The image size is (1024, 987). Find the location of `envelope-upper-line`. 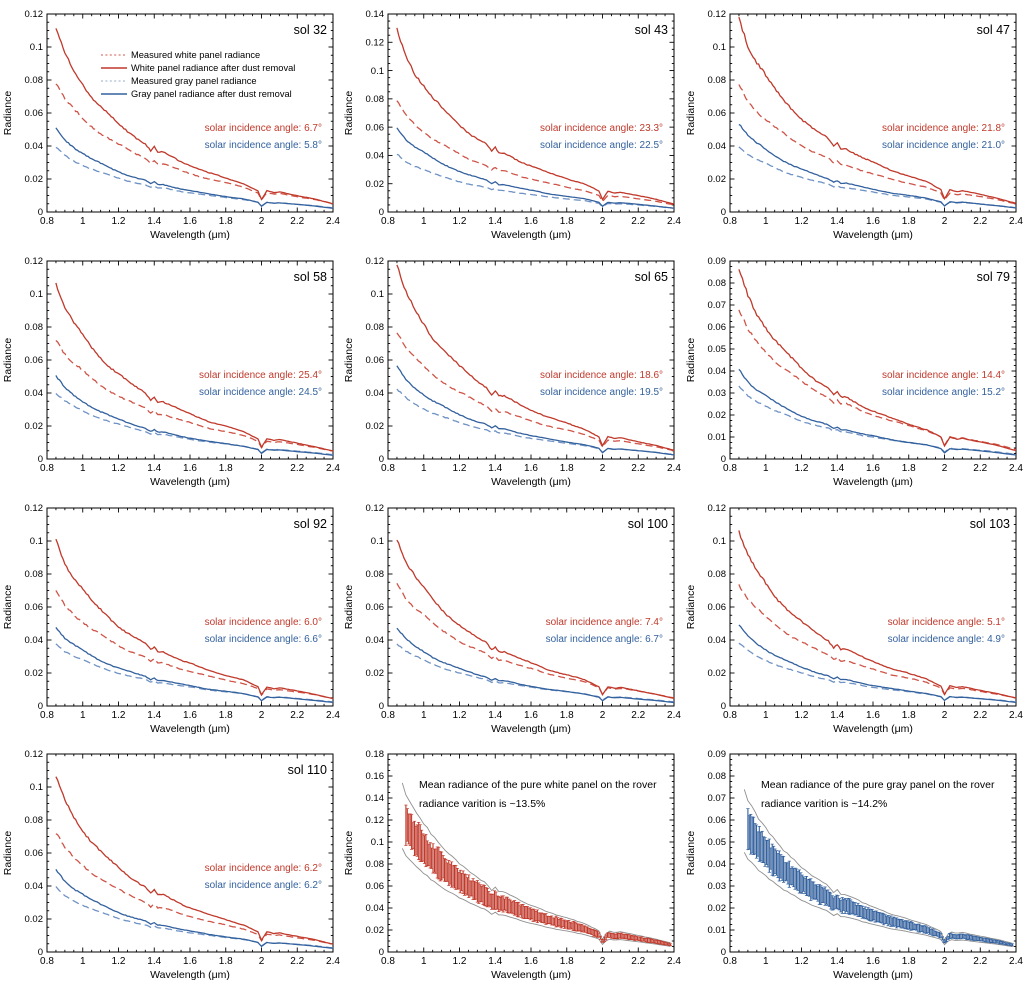

envelope-upper-line is located at coordinates (536, 863).